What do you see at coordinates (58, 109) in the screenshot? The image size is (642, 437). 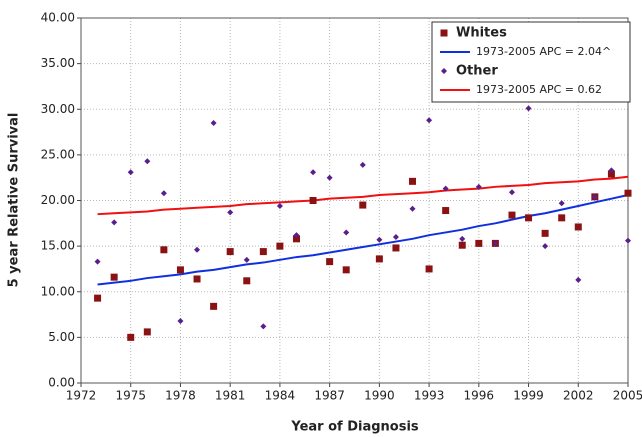 I see `y-tick-label: 30.00` at bounding box center [58, 109].